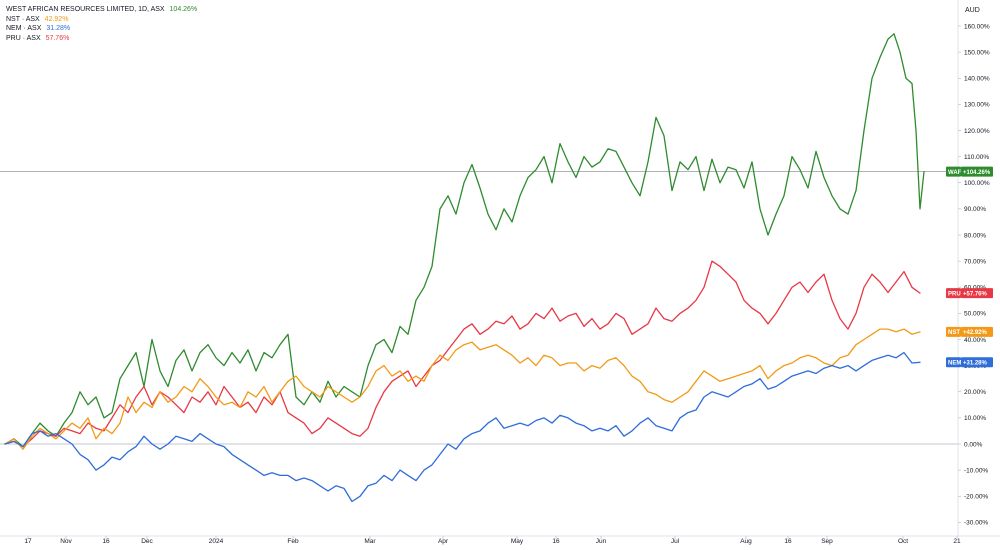 The image size is (1000, 550). Describe the element at coordinates (517, 541) in the screenshot. I see `x-tick-label: May` at that location.